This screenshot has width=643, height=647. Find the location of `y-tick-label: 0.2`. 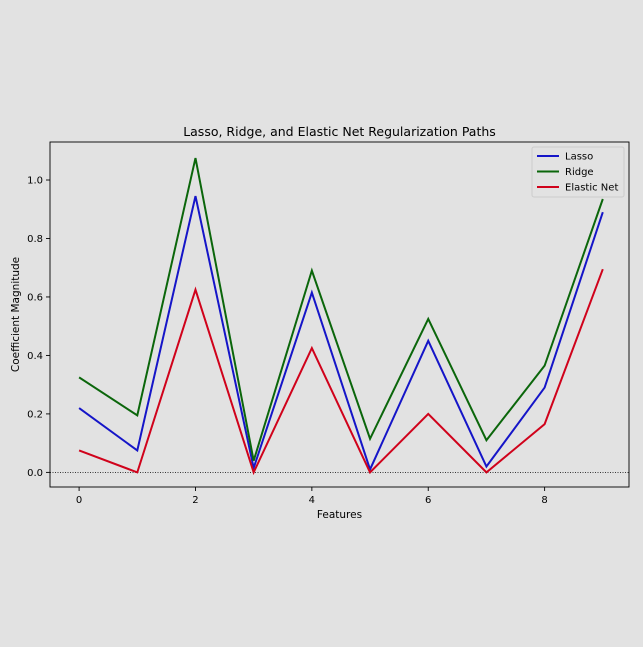

y-tick-label: 0.2 is located at coordinates (35, 414).